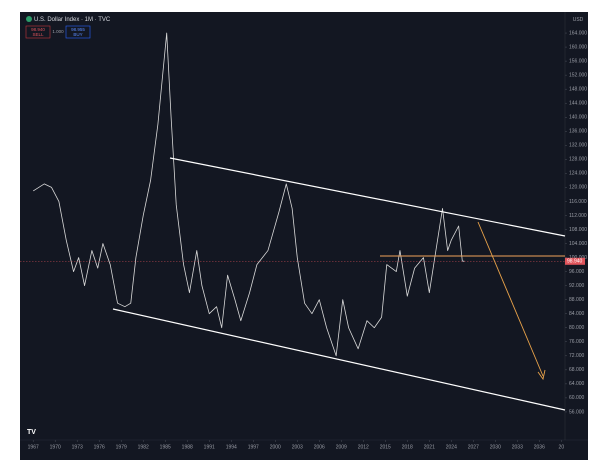 The width and height of the screenshot is (600, 468). What do you see at coordinates (297, 447) in the screenshot?
I see `x-tick-label: 2003` at bounding box center [297, 447].